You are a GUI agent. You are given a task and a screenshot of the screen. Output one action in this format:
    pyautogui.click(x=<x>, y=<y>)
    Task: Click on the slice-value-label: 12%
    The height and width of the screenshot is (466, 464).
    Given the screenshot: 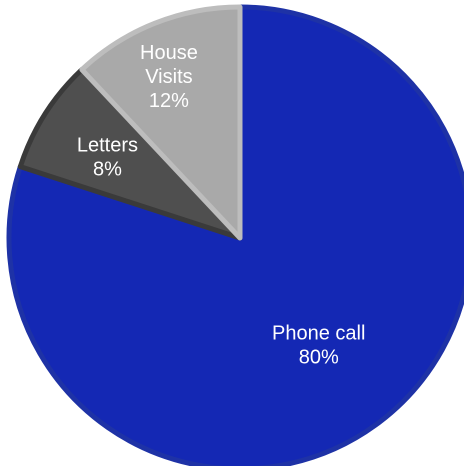 What is the action you would take?
    pyautogui.click(x=169, y=101)
    